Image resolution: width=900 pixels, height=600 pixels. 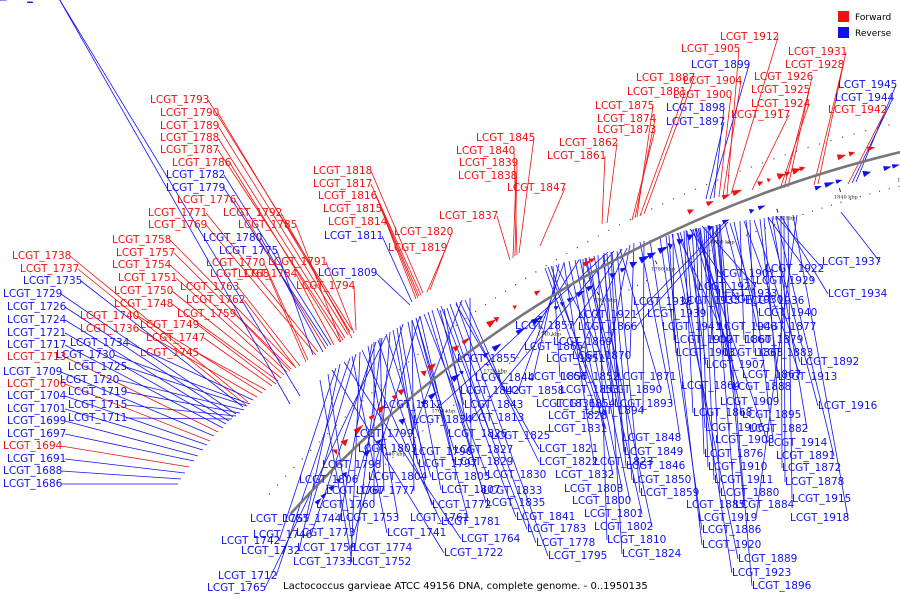 What do you see at coordinates (536, 188) in the screenshot?
I see `gene-label: LCGT_1847` at bounding box center [536, 188].